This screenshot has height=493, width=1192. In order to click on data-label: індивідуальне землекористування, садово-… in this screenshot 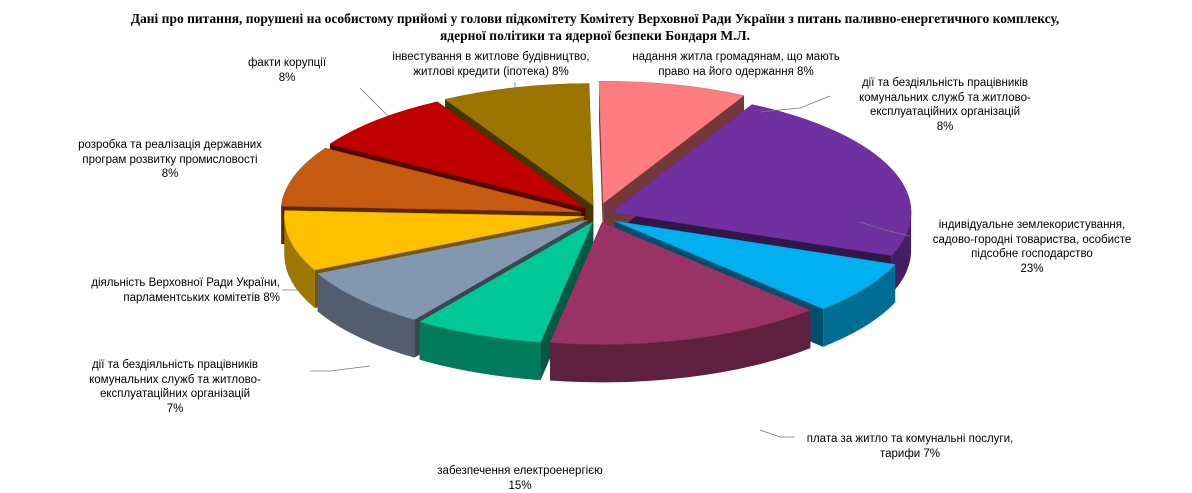, I will do `click(1032, 247)`.